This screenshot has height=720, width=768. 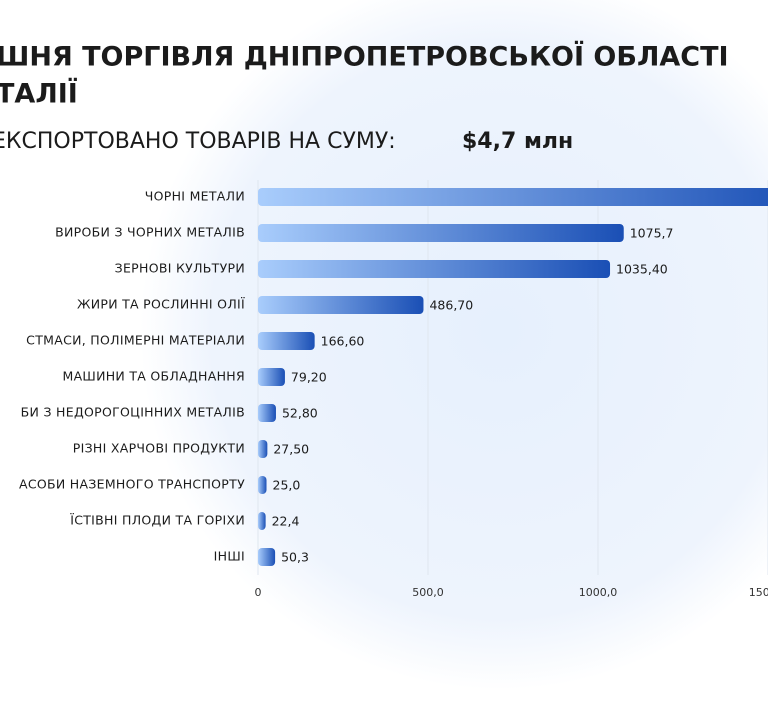 What do you see at coordinates (132, 484) in the screenshot?
I see `category-label: АСОБИ НАЗЕМНОГО ТРАНСПОРТУ` at bounding box center [132, 484].